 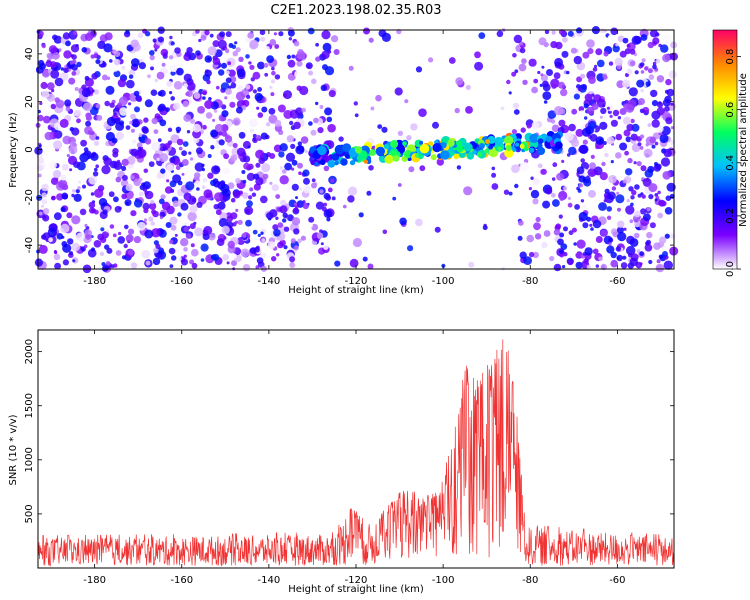 What do you see at coordinates (356, 290) in the screenshot?
I see `spectrogram-x-label: Height of straight line (km)` at bounding box center [356, 290].